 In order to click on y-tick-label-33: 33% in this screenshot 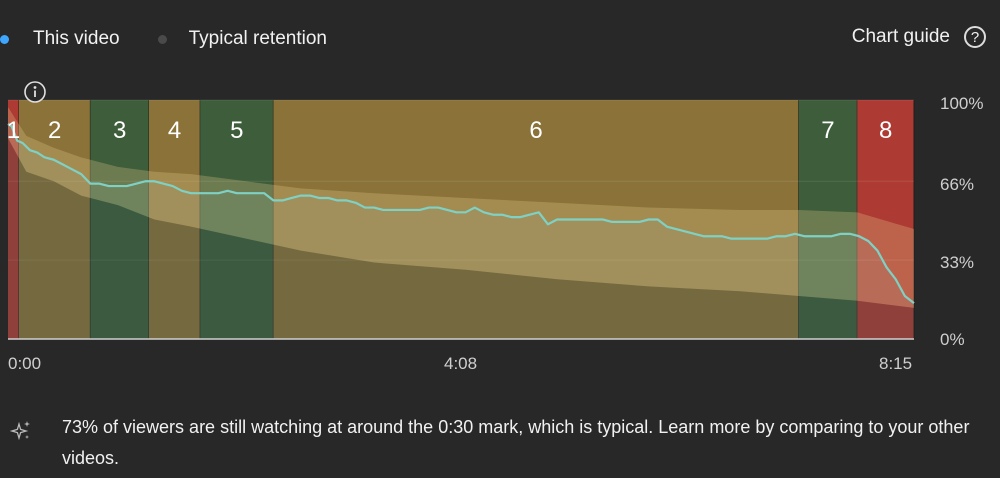, I will do `click(957, 262)`.